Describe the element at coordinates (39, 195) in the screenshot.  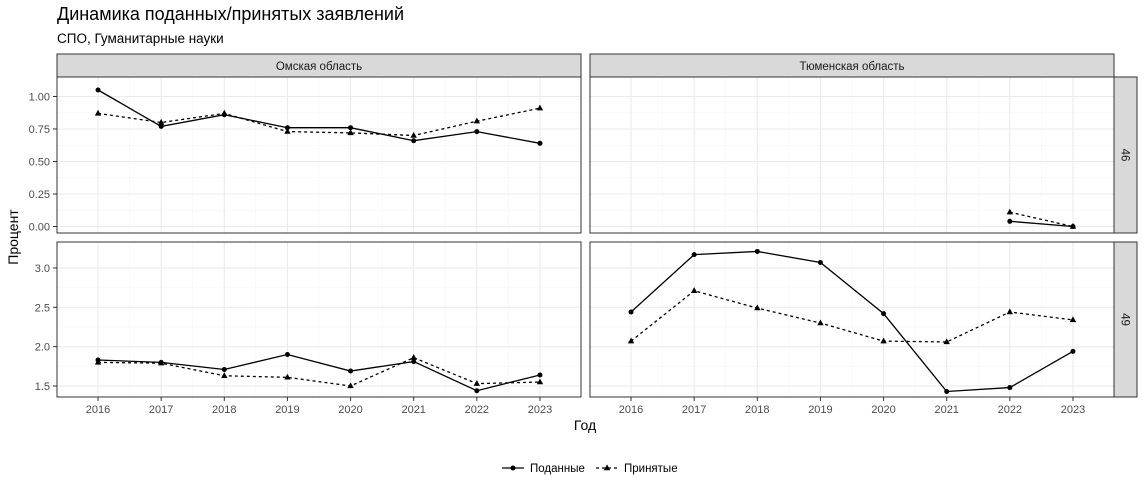
I see `y-tick-label: 0.25` at that location.